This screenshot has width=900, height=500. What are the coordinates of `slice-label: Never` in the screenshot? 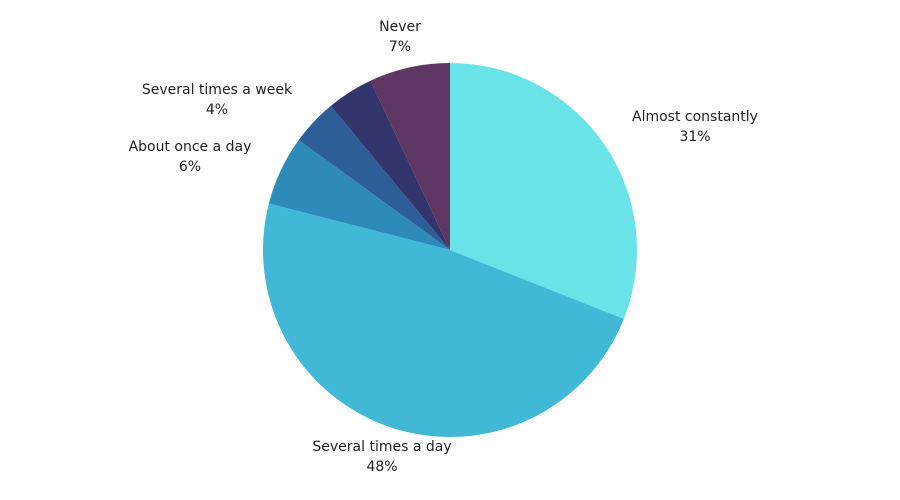 It's located at (400, 27).